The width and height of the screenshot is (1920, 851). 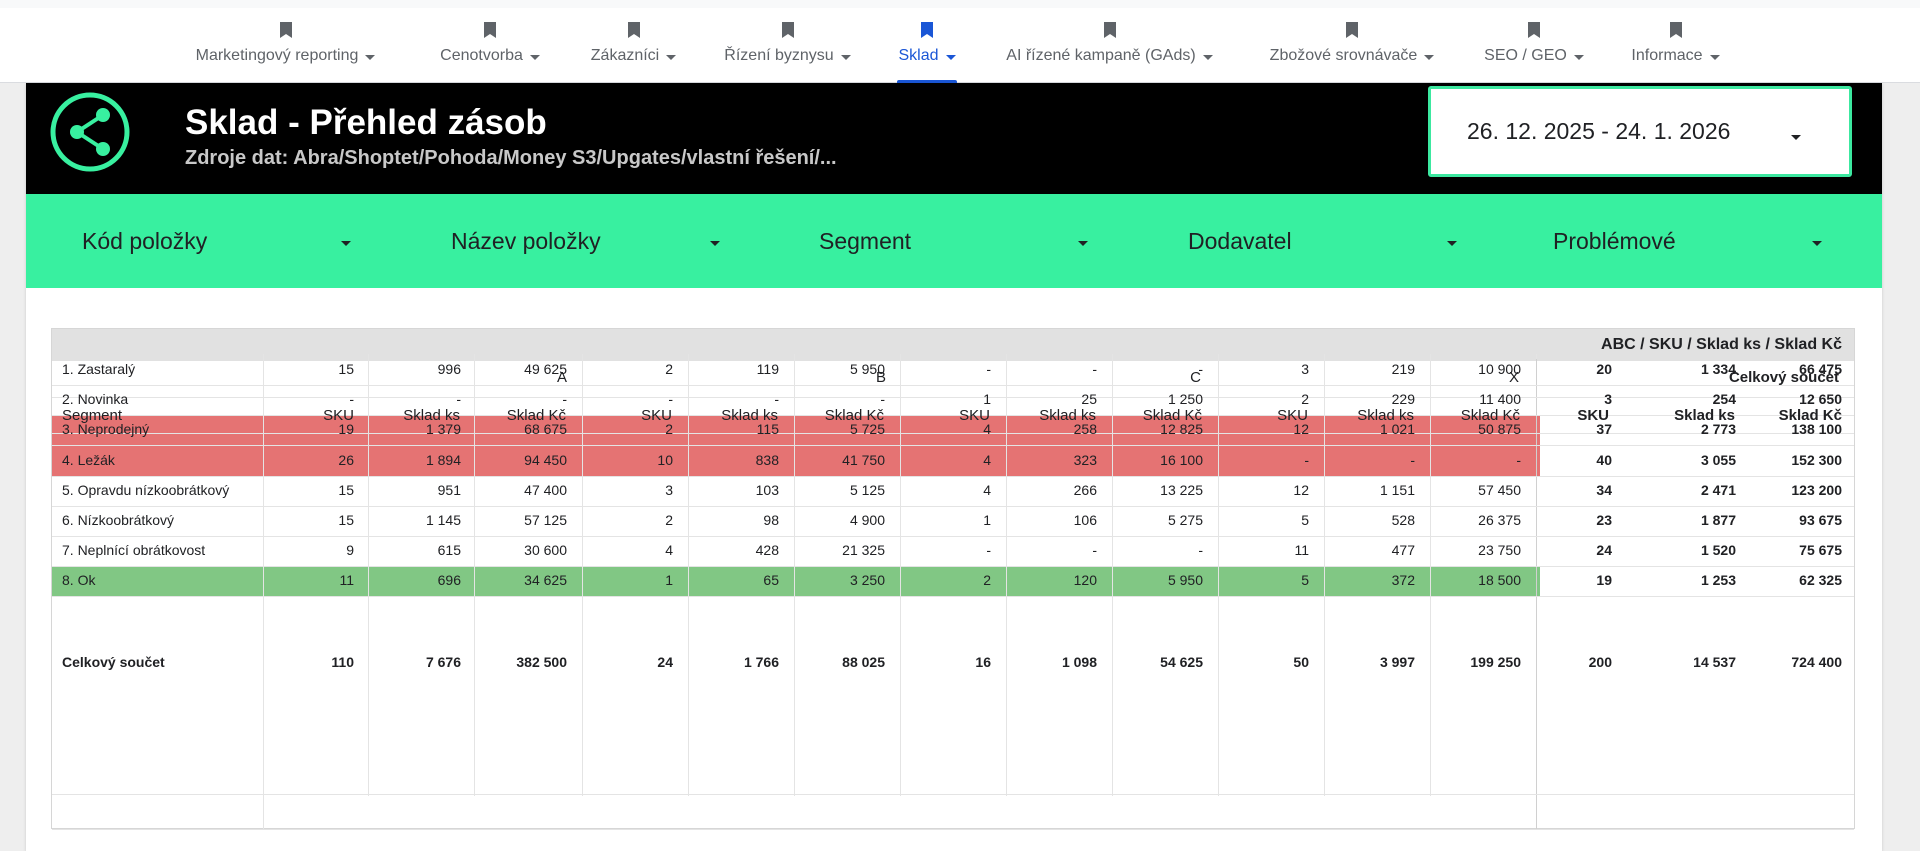 I want to click on row-total-cell: 20, so click(x=1604, y=369).